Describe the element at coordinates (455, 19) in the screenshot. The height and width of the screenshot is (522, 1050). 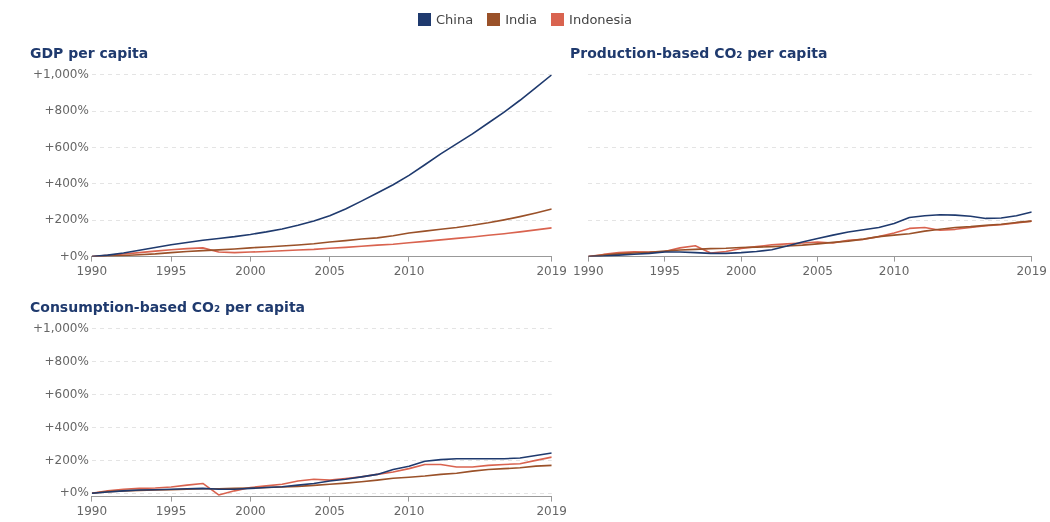
I see `legend-label: China` at that location.